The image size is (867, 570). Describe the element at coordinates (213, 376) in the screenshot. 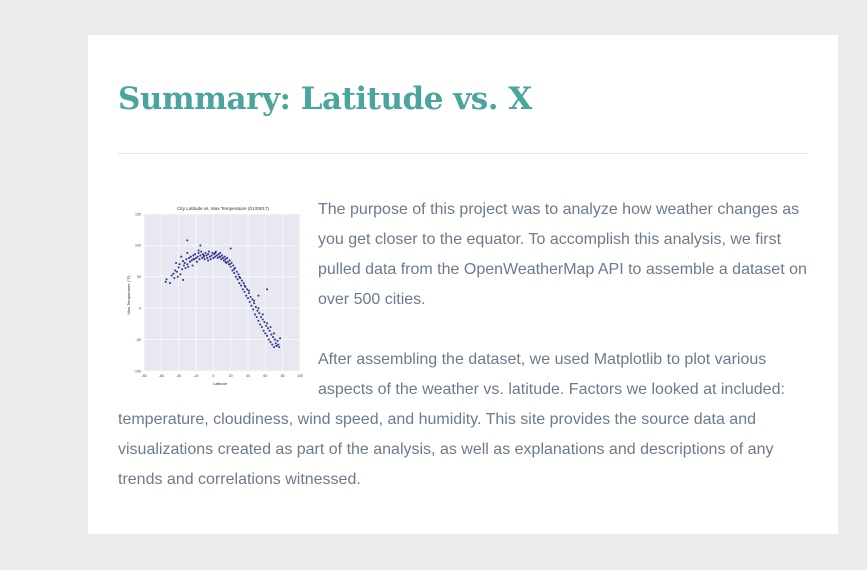

I see `x-tick-label: 0` at that location.